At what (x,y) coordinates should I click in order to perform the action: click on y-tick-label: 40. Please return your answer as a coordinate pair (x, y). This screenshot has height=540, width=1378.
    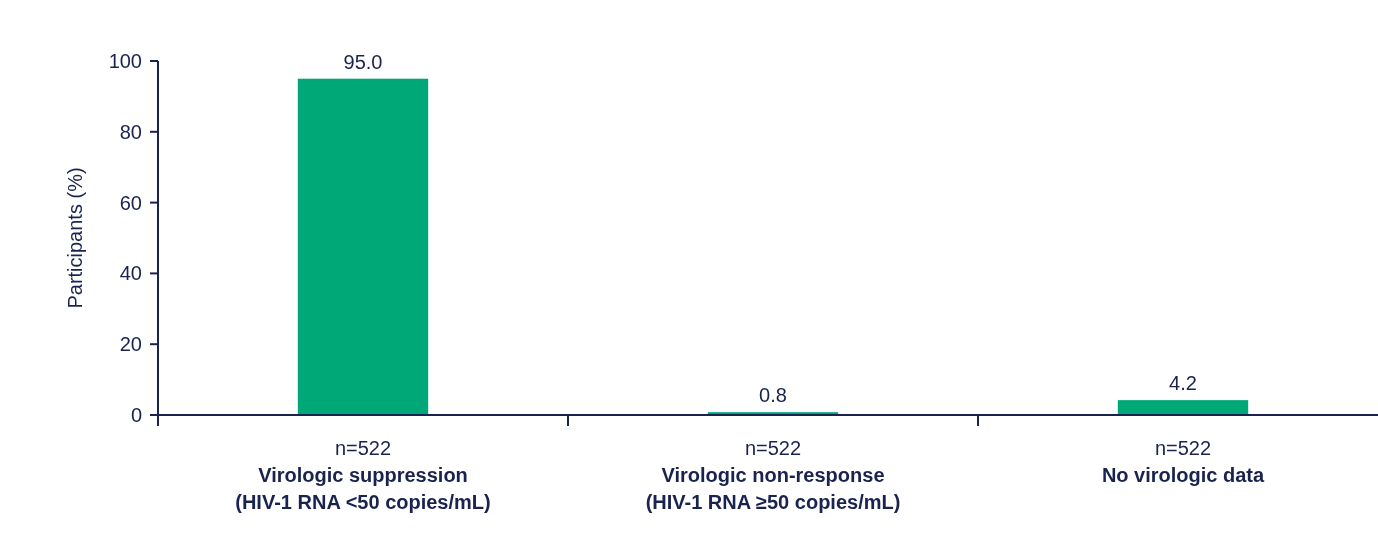
    Looking at the image, I should click on (130, 273).